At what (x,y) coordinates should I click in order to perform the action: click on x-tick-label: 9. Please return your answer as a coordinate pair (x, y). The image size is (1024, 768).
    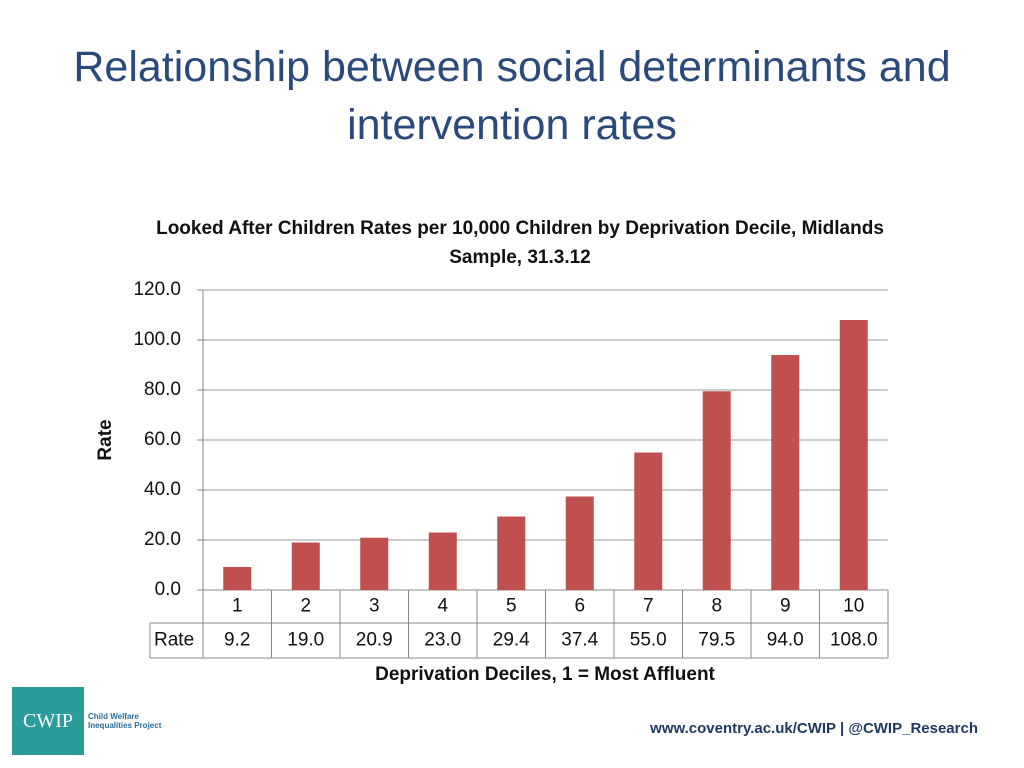
    Looking at the image, I should click on (785, 606).